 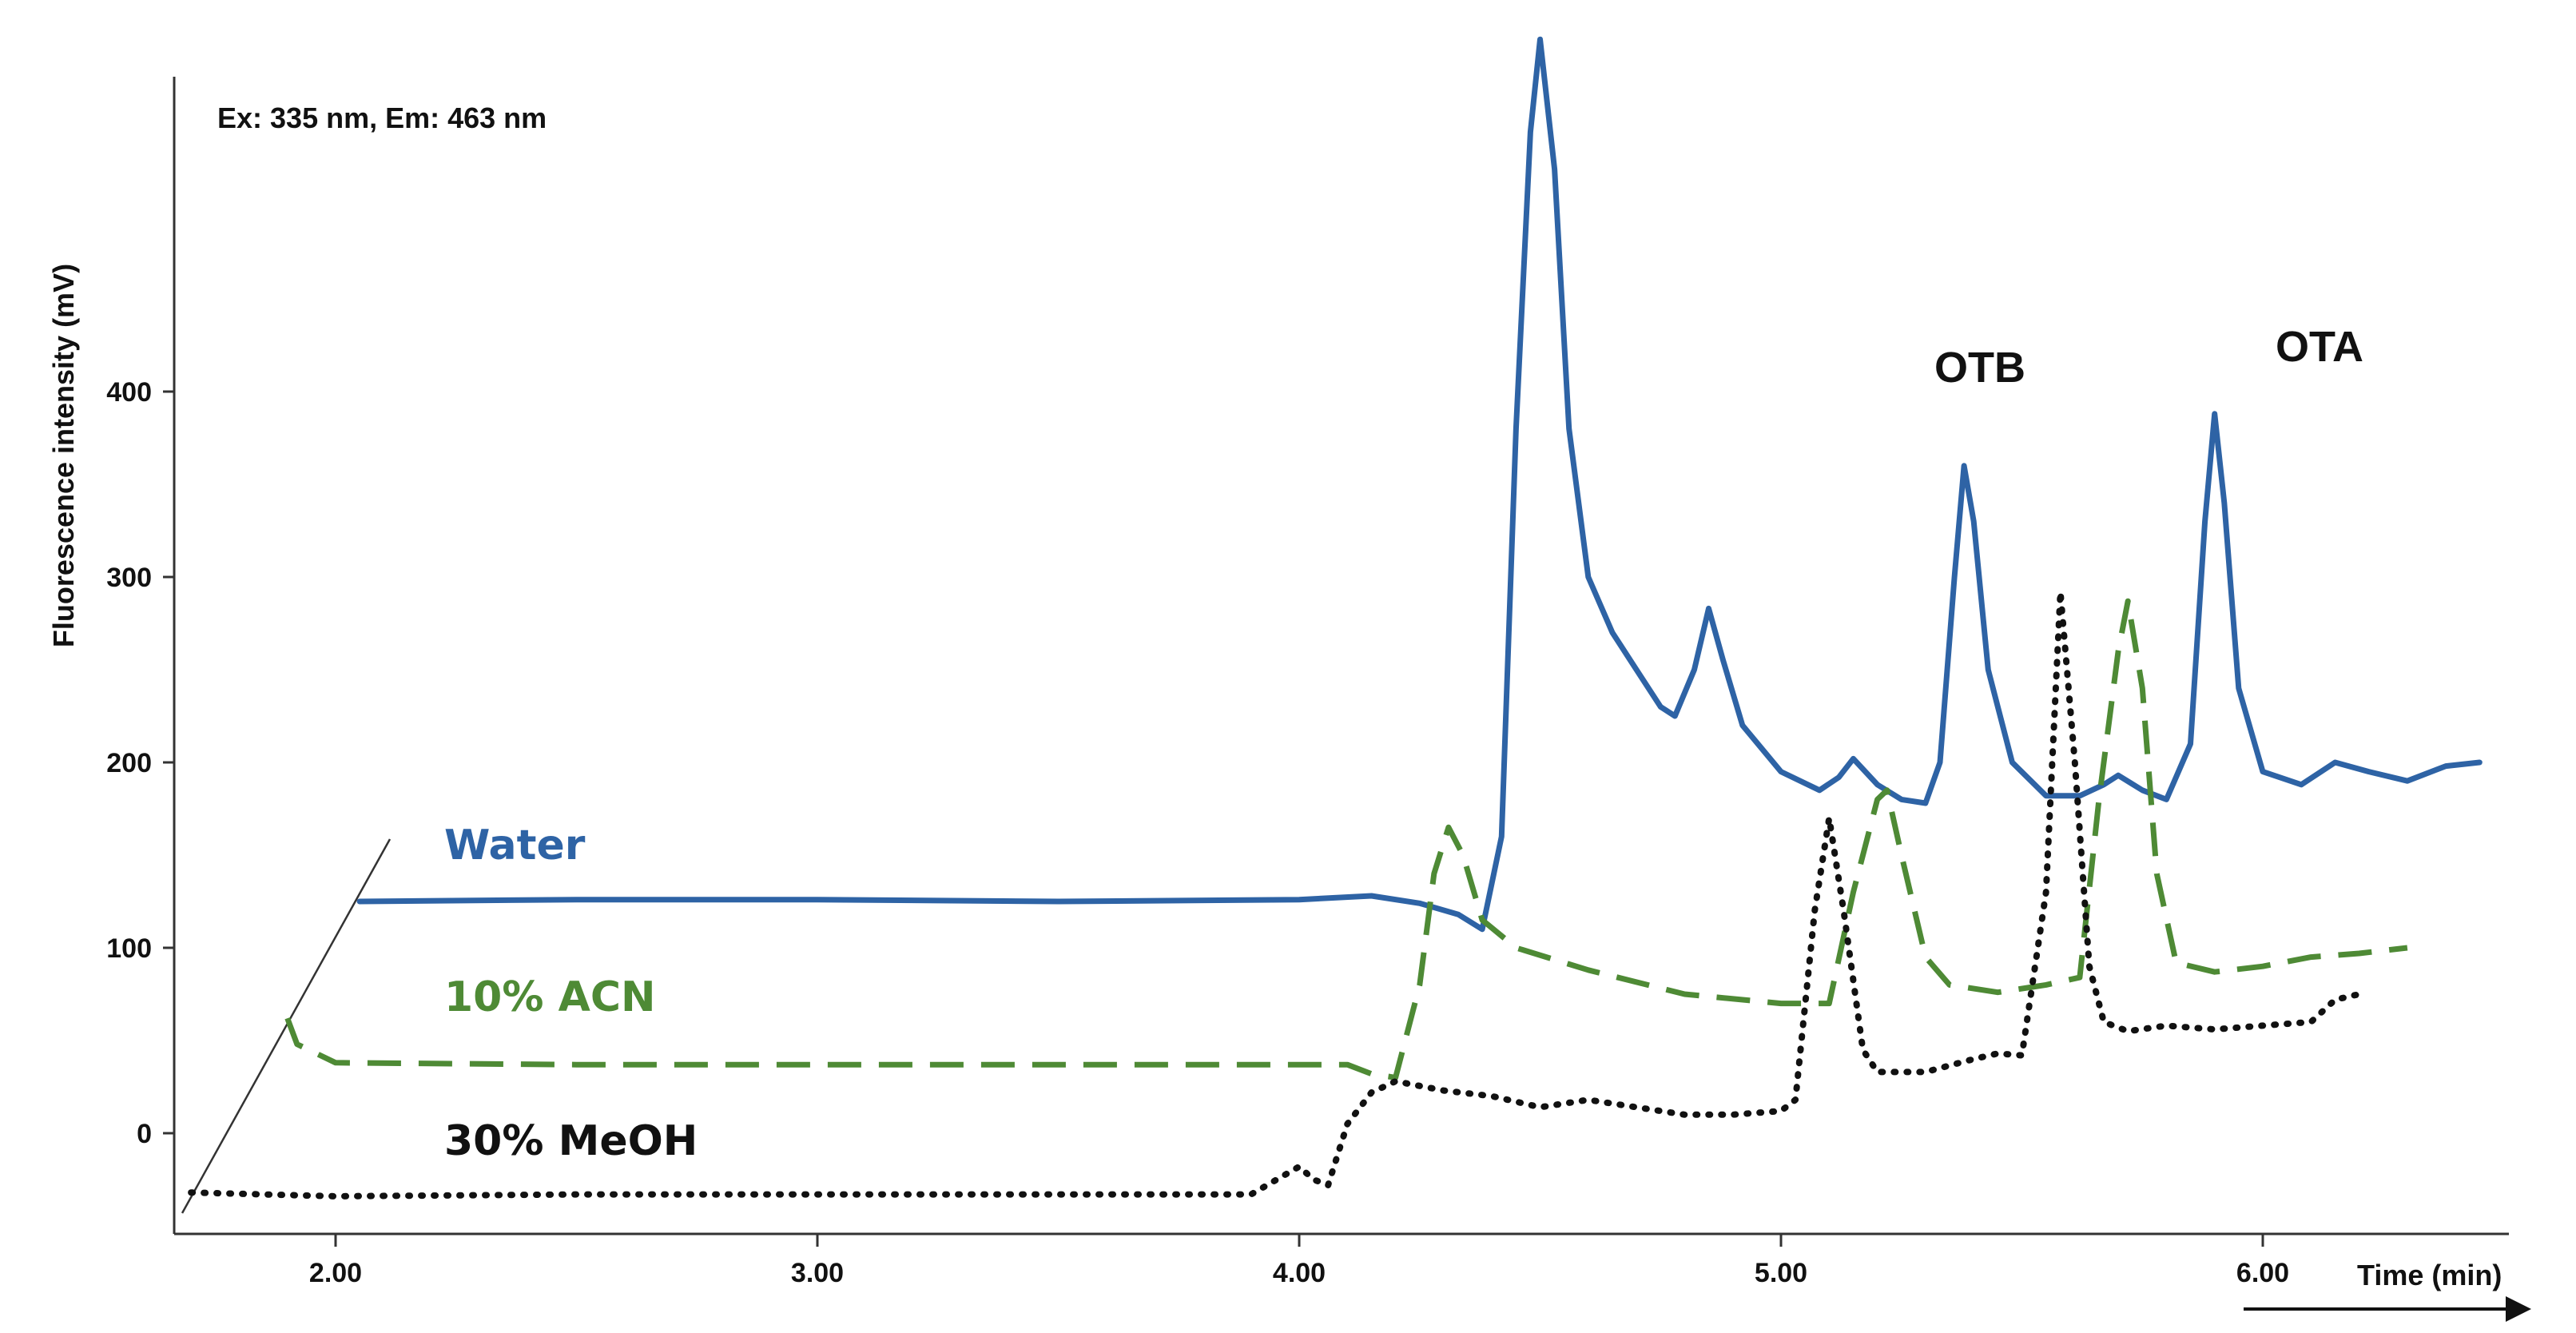 What do you see at coordinates (286, 1026) in the screenshot?
I see `depth-axis` at bounding box center [286, 1026].